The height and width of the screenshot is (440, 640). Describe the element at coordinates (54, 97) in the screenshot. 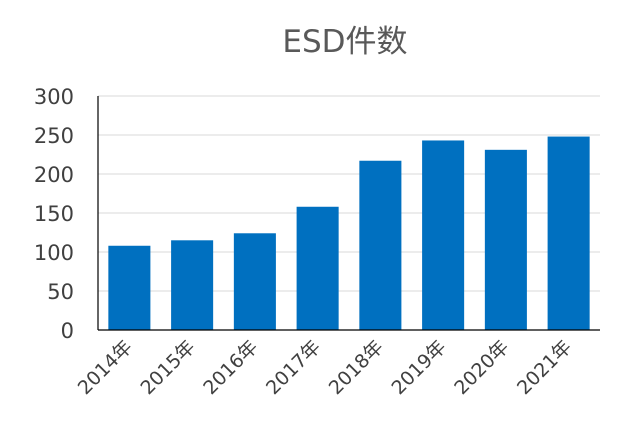

I see `y-tick-label: 300` at that location.